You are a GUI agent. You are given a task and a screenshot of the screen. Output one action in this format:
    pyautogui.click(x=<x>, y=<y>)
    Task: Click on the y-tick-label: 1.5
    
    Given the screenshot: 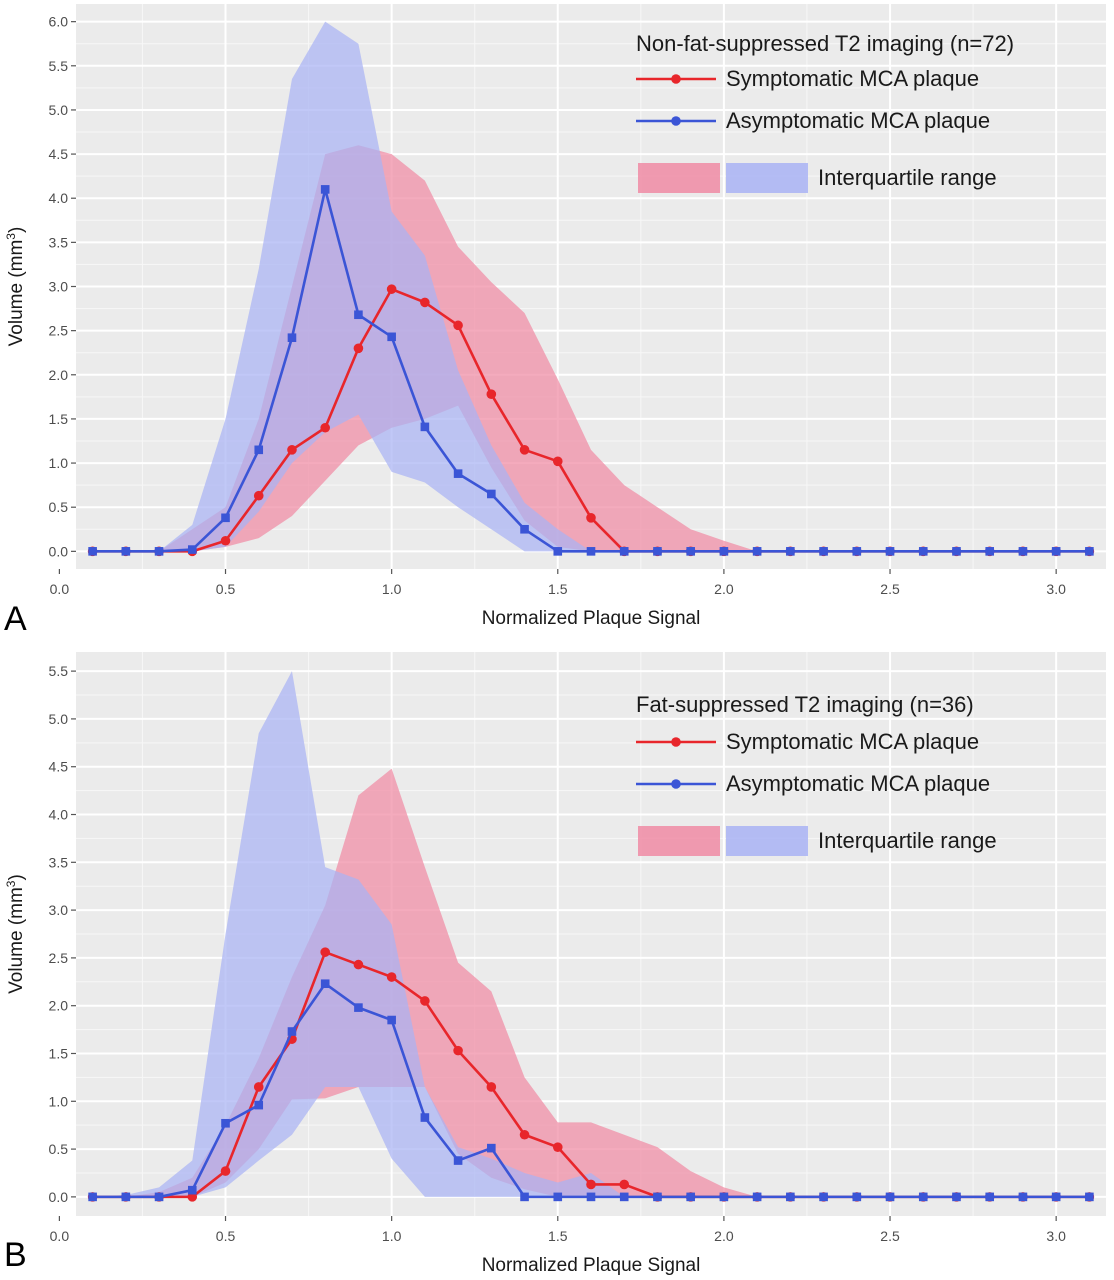 What is the action you would take?
    pyautogui.click(x=59, y=419)
    